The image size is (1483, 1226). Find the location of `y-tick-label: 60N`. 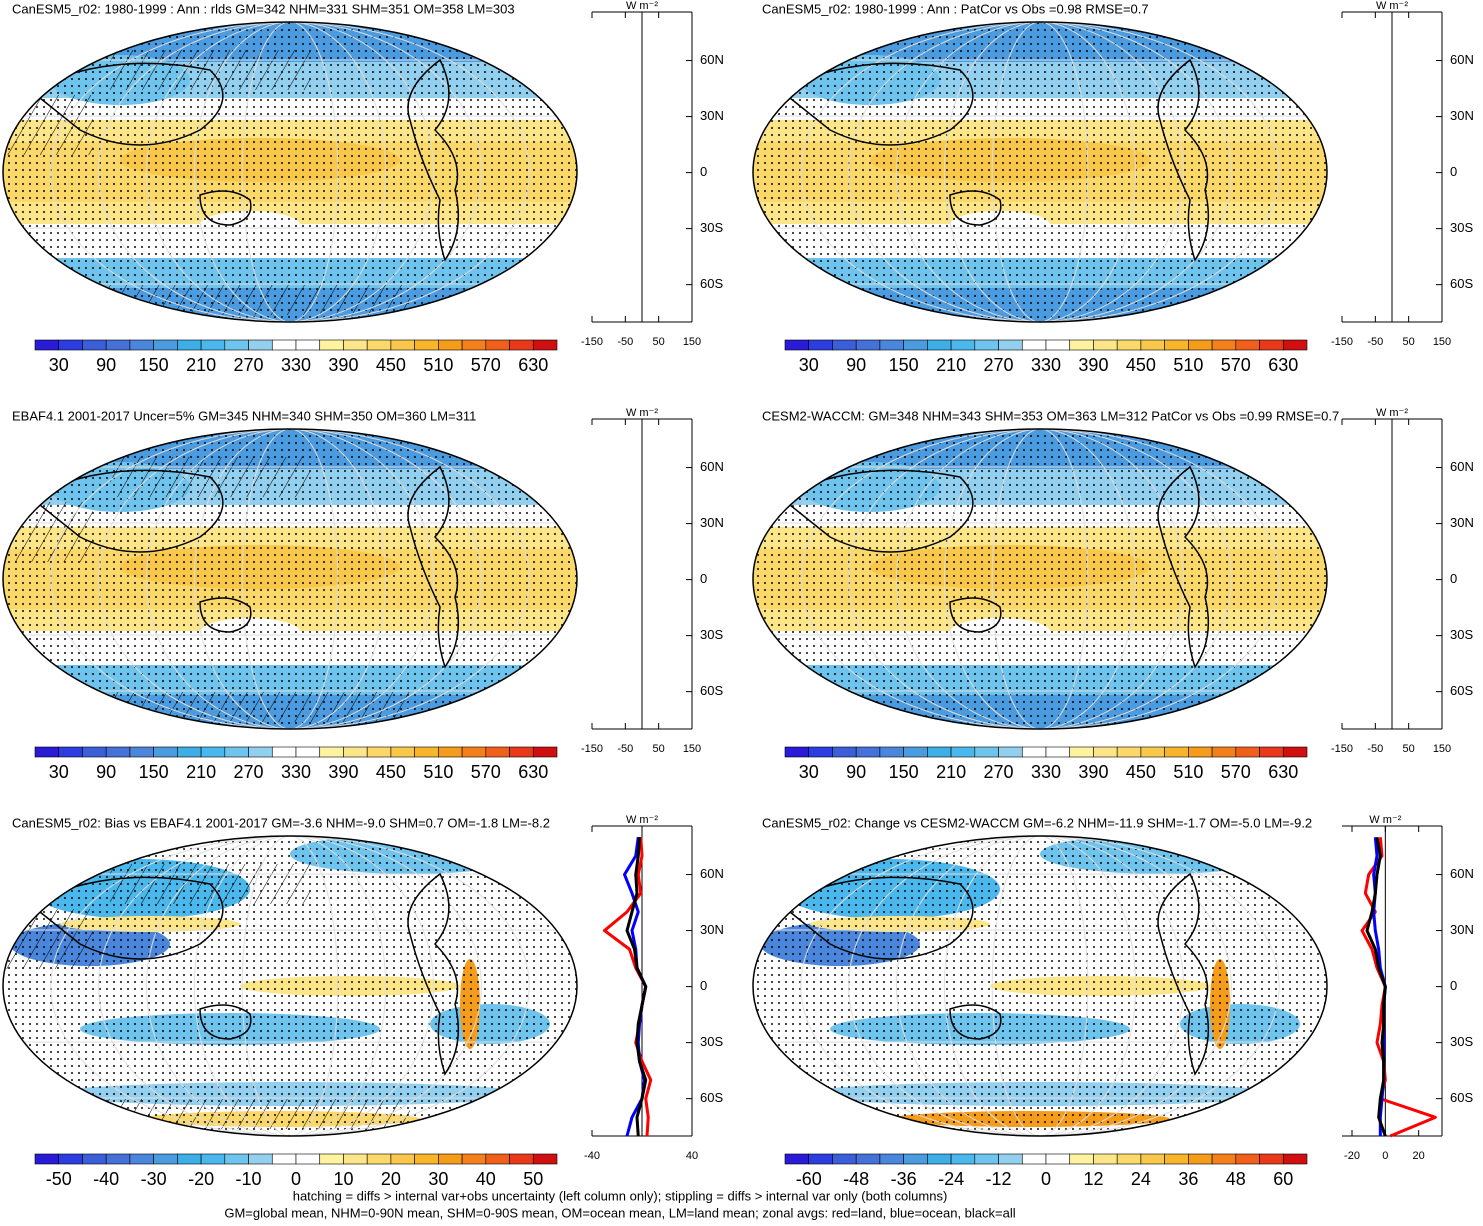

y-tick-label: 60N is located at coordinates (712, 466).